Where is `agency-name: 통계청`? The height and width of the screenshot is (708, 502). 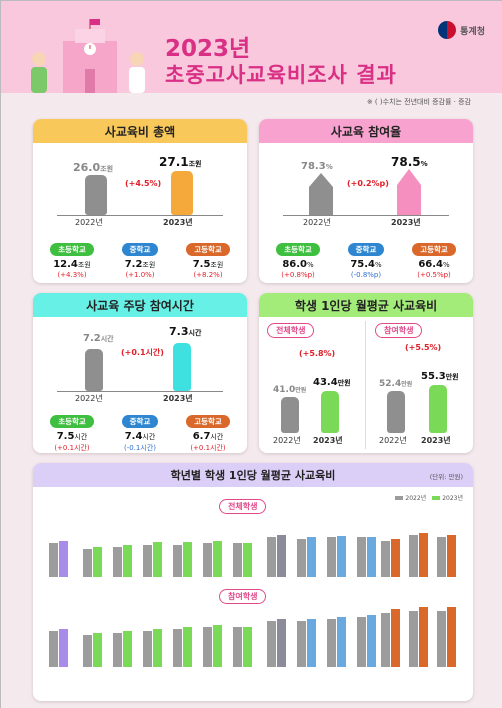
agency-name: 통계청 is located at coordinates (472, 31).